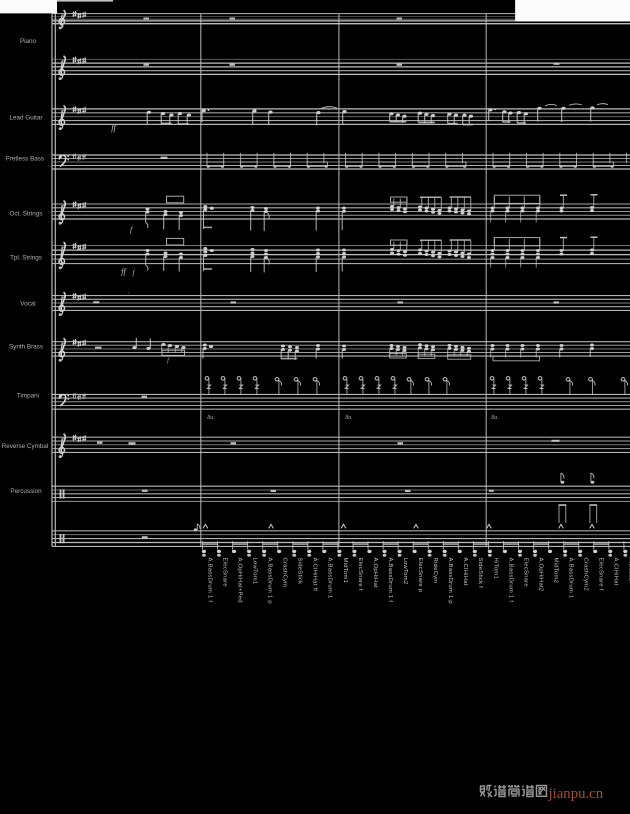 The width and height of the screenshot is (630, 814). Describe the element at coordinates (435, 571) in the screenshot. I see `svg-text: RideCym` at that location.